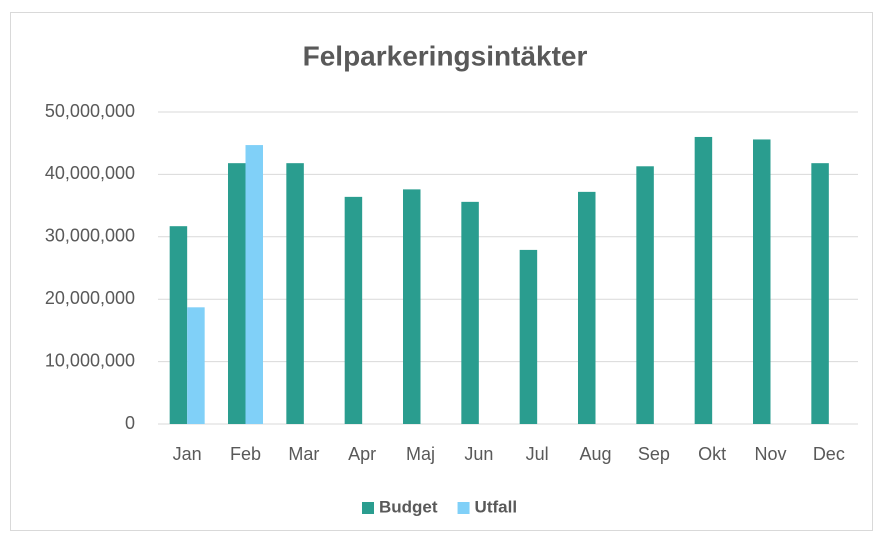 This screenshot has height=536, width=885. I want to click on legend-label: Utfall, so click(496, 506).